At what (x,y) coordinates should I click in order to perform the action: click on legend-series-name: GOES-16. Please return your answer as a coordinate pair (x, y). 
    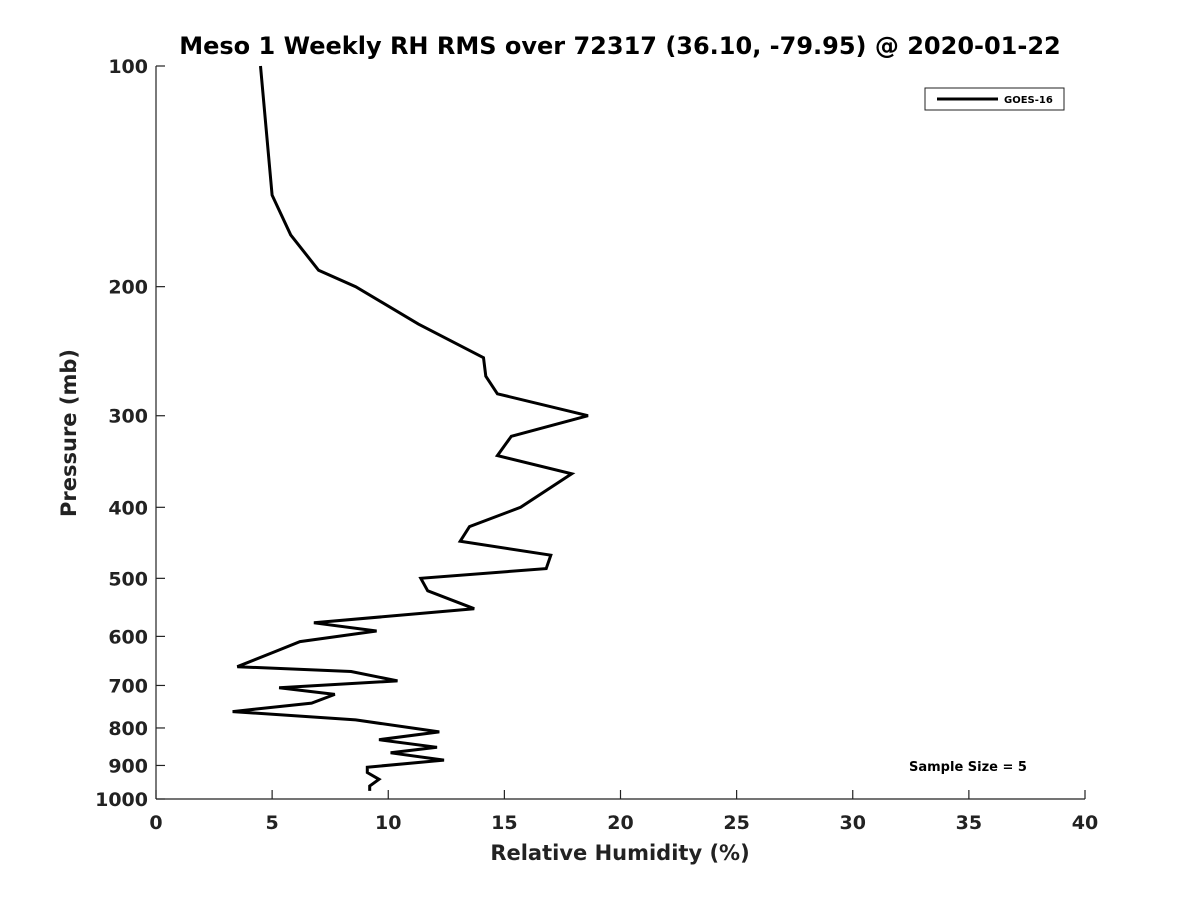
    Looking at the image, I should click on (1028, 100).